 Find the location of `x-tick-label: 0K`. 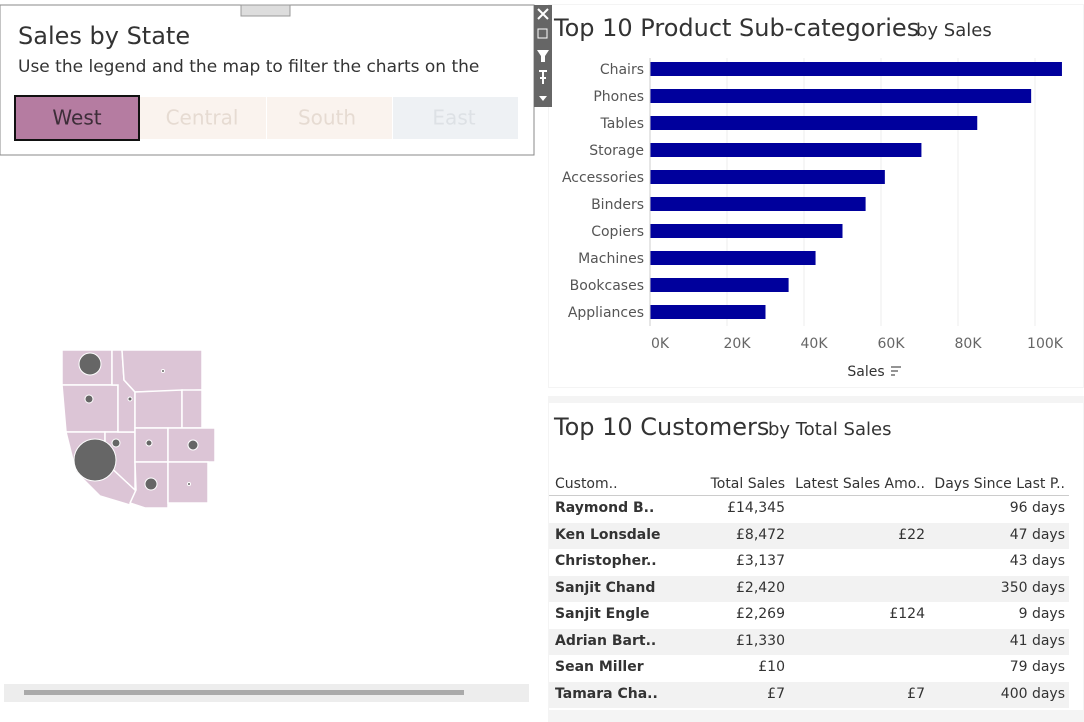

x-tick-label: 0K is located at coordinates (660, 344).